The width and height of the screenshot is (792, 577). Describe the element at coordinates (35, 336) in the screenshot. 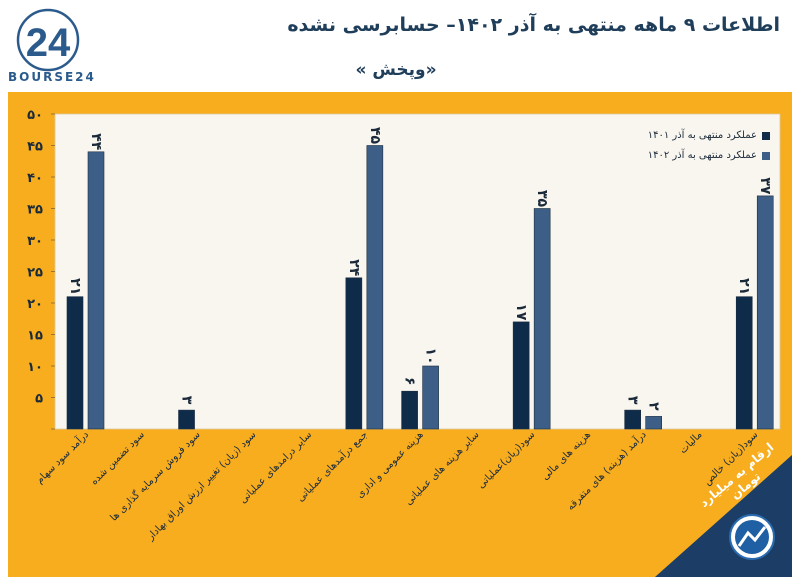

I see `y-tick-label: ۱۵` at that location.